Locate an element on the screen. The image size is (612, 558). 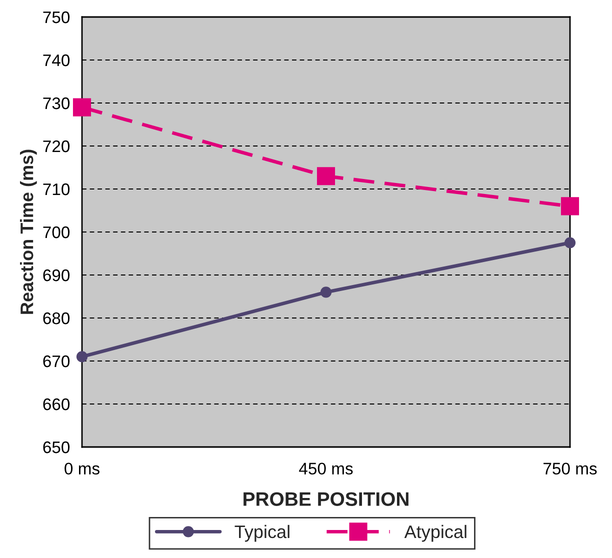
y-tick-label: 680 is located at coordinates (56, 318).